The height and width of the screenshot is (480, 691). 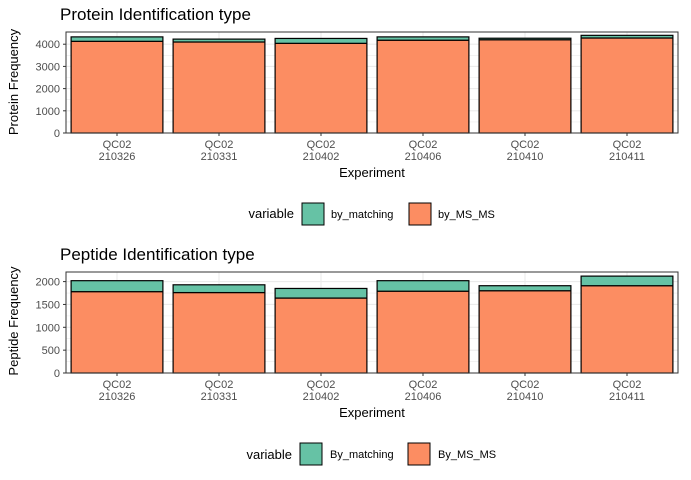 What do you see at coordinates (362, 215) in the screenshot?
I see `legend-label-matching: by_matching` at bounding box center [362, 215].